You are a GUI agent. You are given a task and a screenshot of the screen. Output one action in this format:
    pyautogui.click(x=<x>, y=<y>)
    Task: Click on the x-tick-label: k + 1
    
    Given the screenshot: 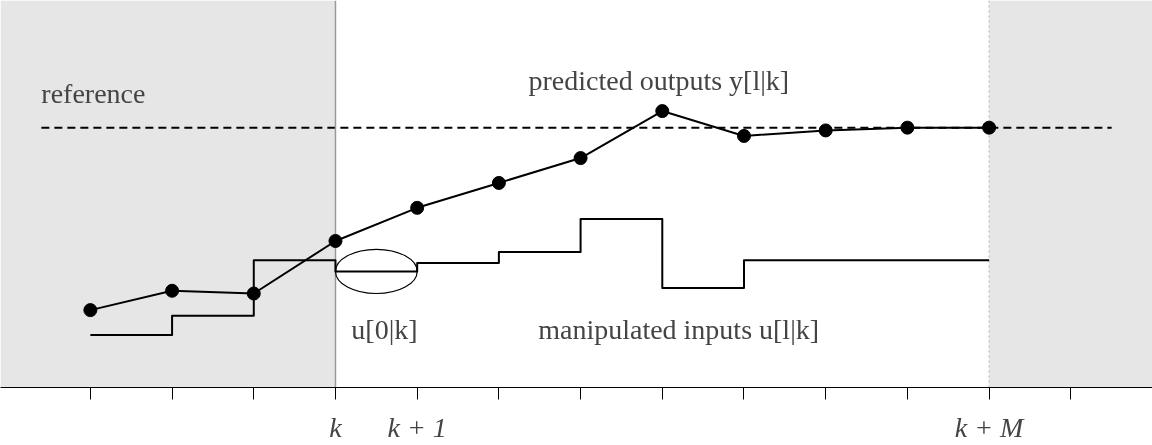 What is the action you would take?
    pyautogui.click(x=417, y=427)
    